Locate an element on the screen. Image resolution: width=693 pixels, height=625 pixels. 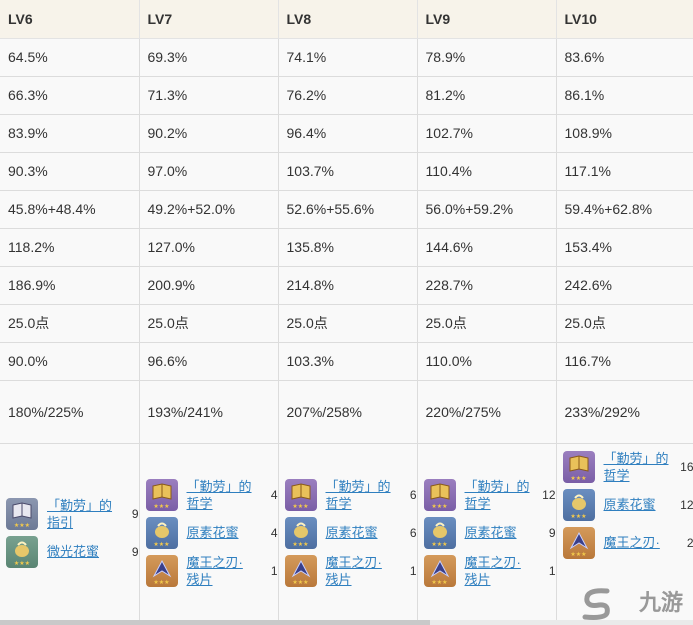
material-item: ★★★ 「勤劳」的哲学 16 is located at coordinates (627, 467).